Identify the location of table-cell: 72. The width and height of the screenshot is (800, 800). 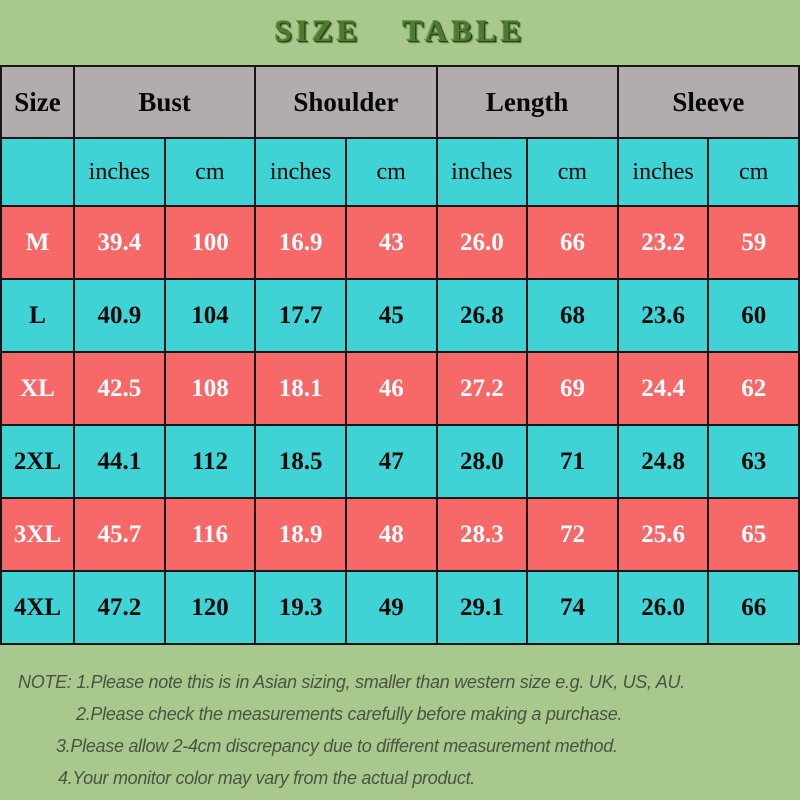
(572, 534).